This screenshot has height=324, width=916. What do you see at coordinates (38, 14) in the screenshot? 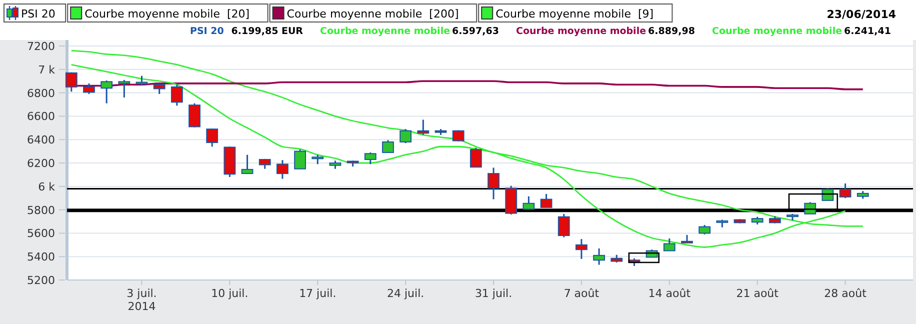
I see `legend-label: PSI 20` at bounding box center [38, 14].